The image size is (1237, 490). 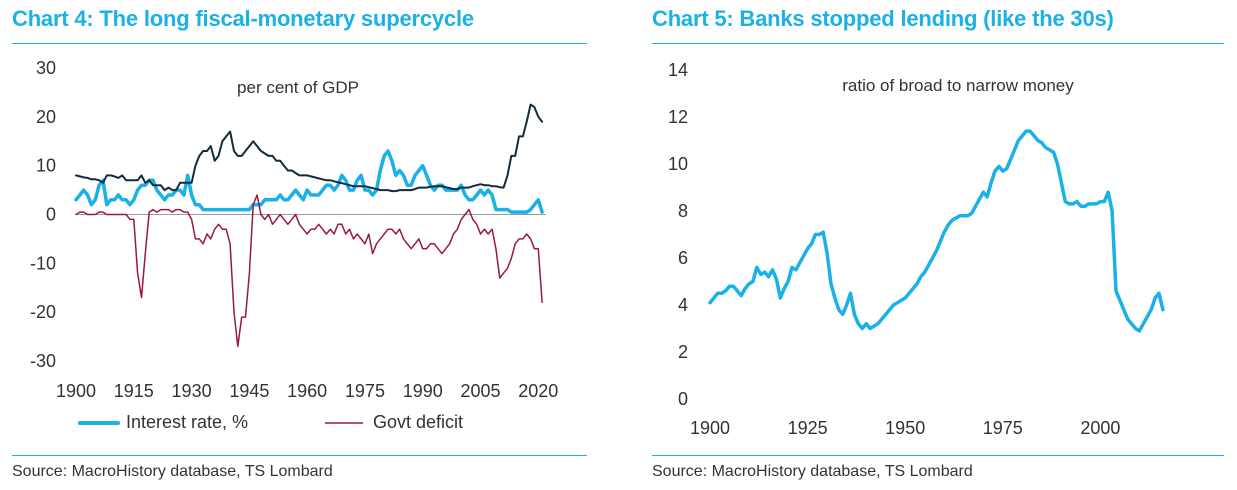 I want to click on chart5-source-rule, so click(x=938, y=455).